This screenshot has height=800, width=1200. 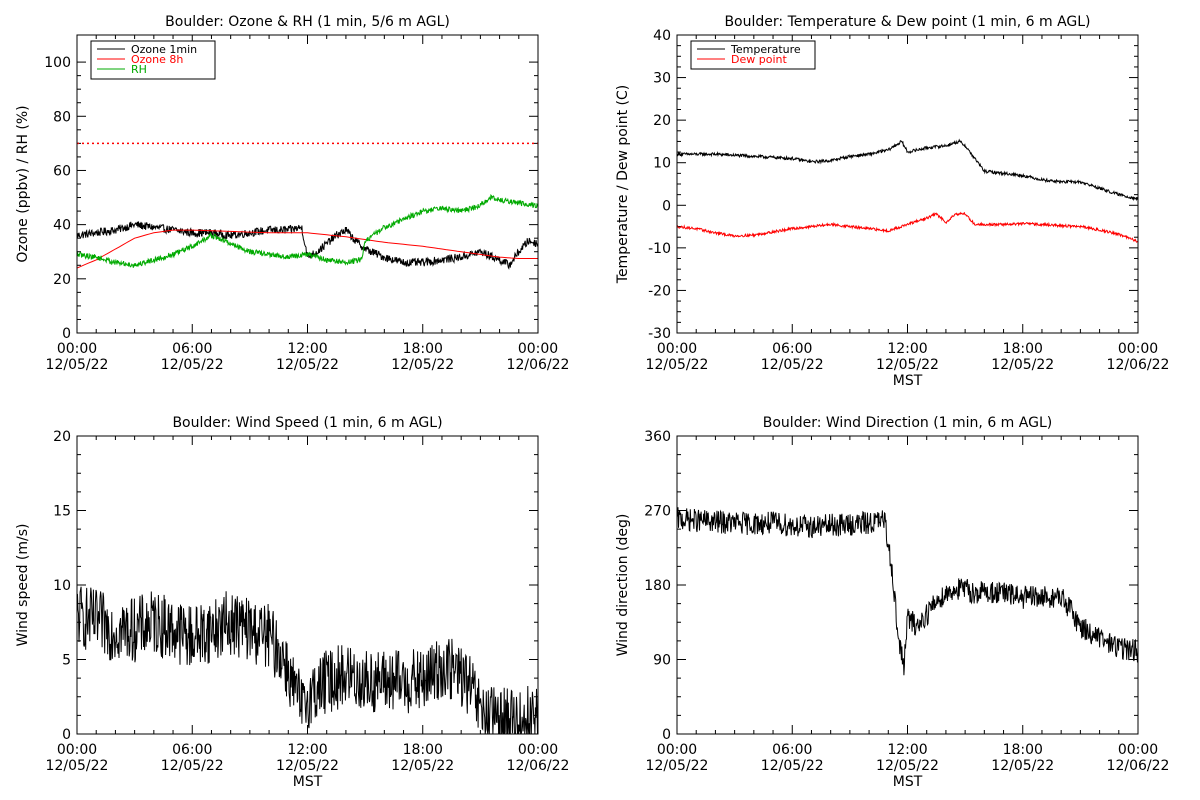 What do you see at coordinates (62, 117) in the screenshot?
I see `y-tick-label: 80` at bounding box center [62, 117].